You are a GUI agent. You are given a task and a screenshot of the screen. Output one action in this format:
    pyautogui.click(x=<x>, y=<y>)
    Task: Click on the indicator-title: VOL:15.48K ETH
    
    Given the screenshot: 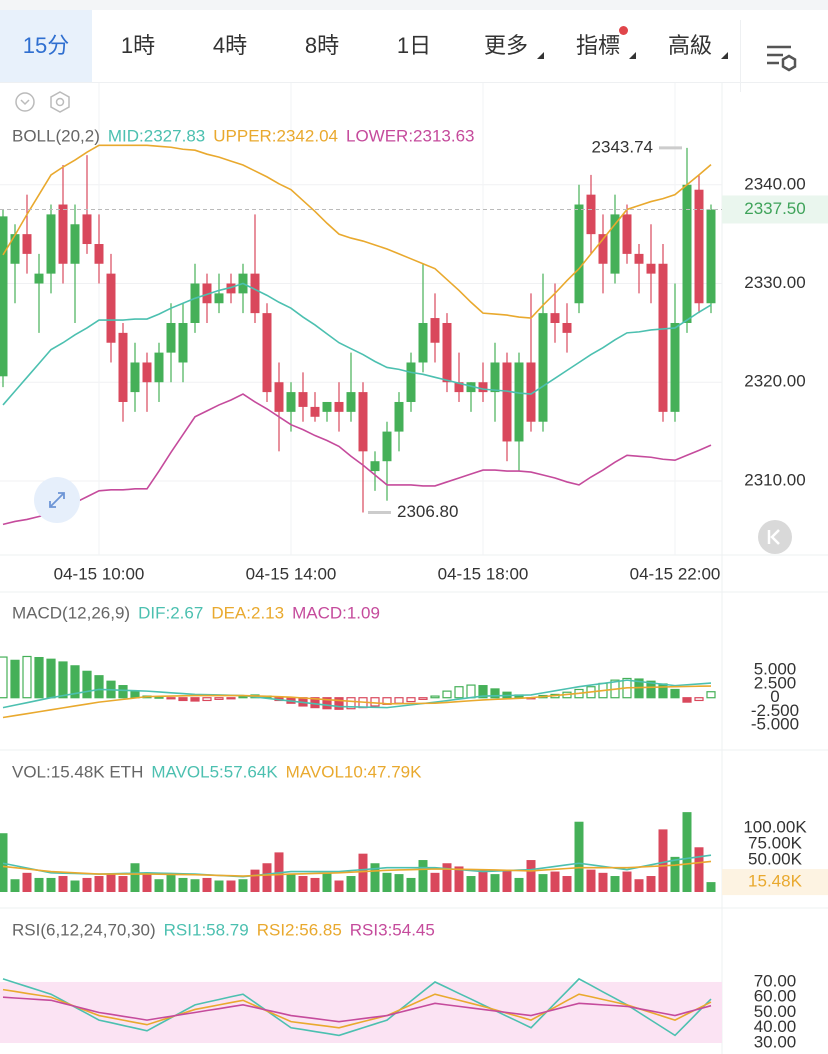 What is the action you would take?
    pyautogui.click(x=77, y=771)
    